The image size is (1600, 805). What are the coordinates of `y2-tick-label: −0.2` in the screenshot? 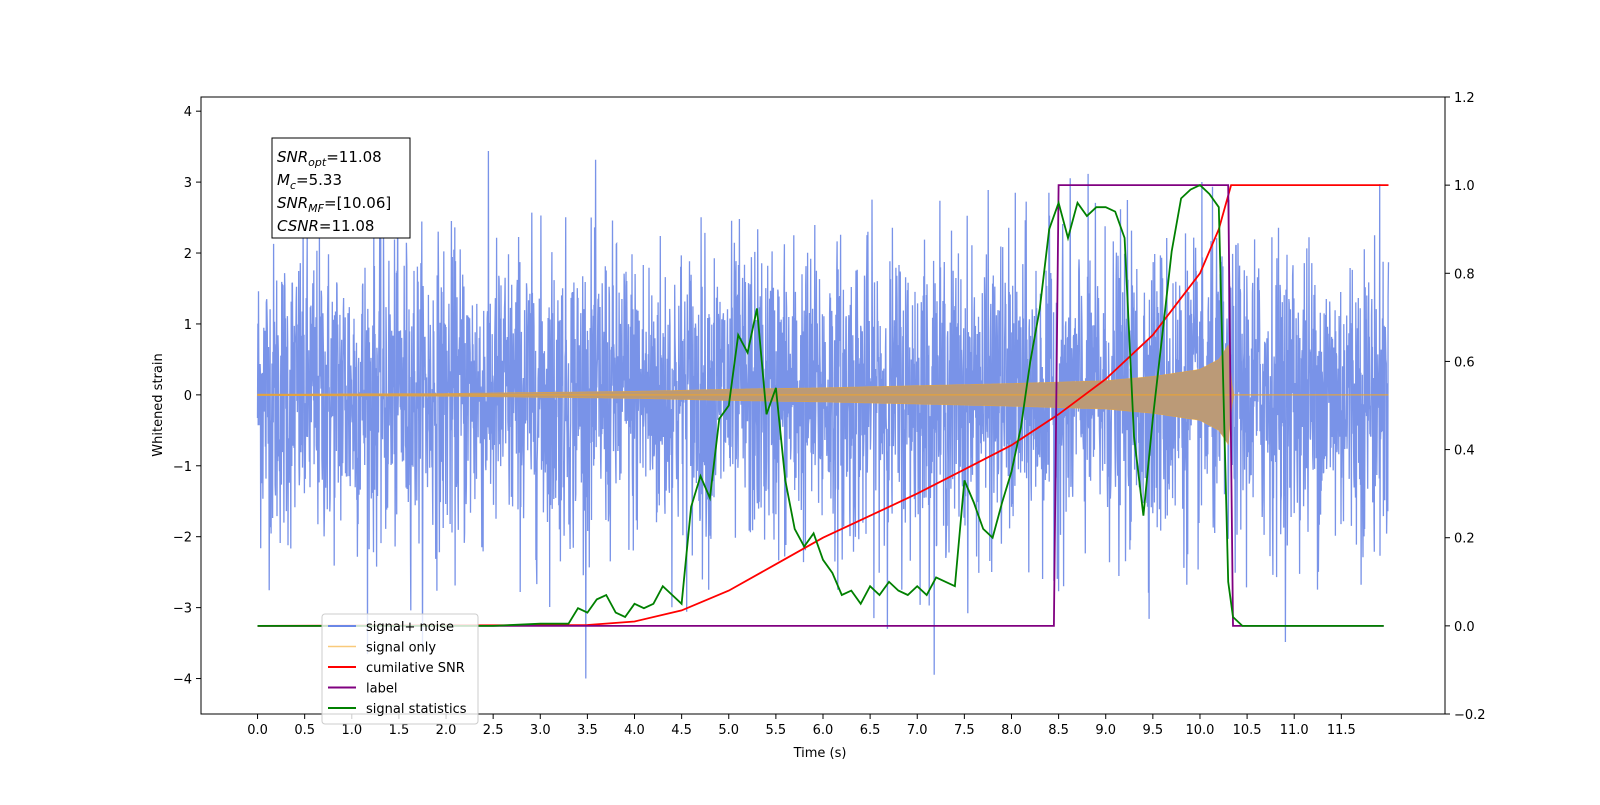 It's located at (1470, 715).